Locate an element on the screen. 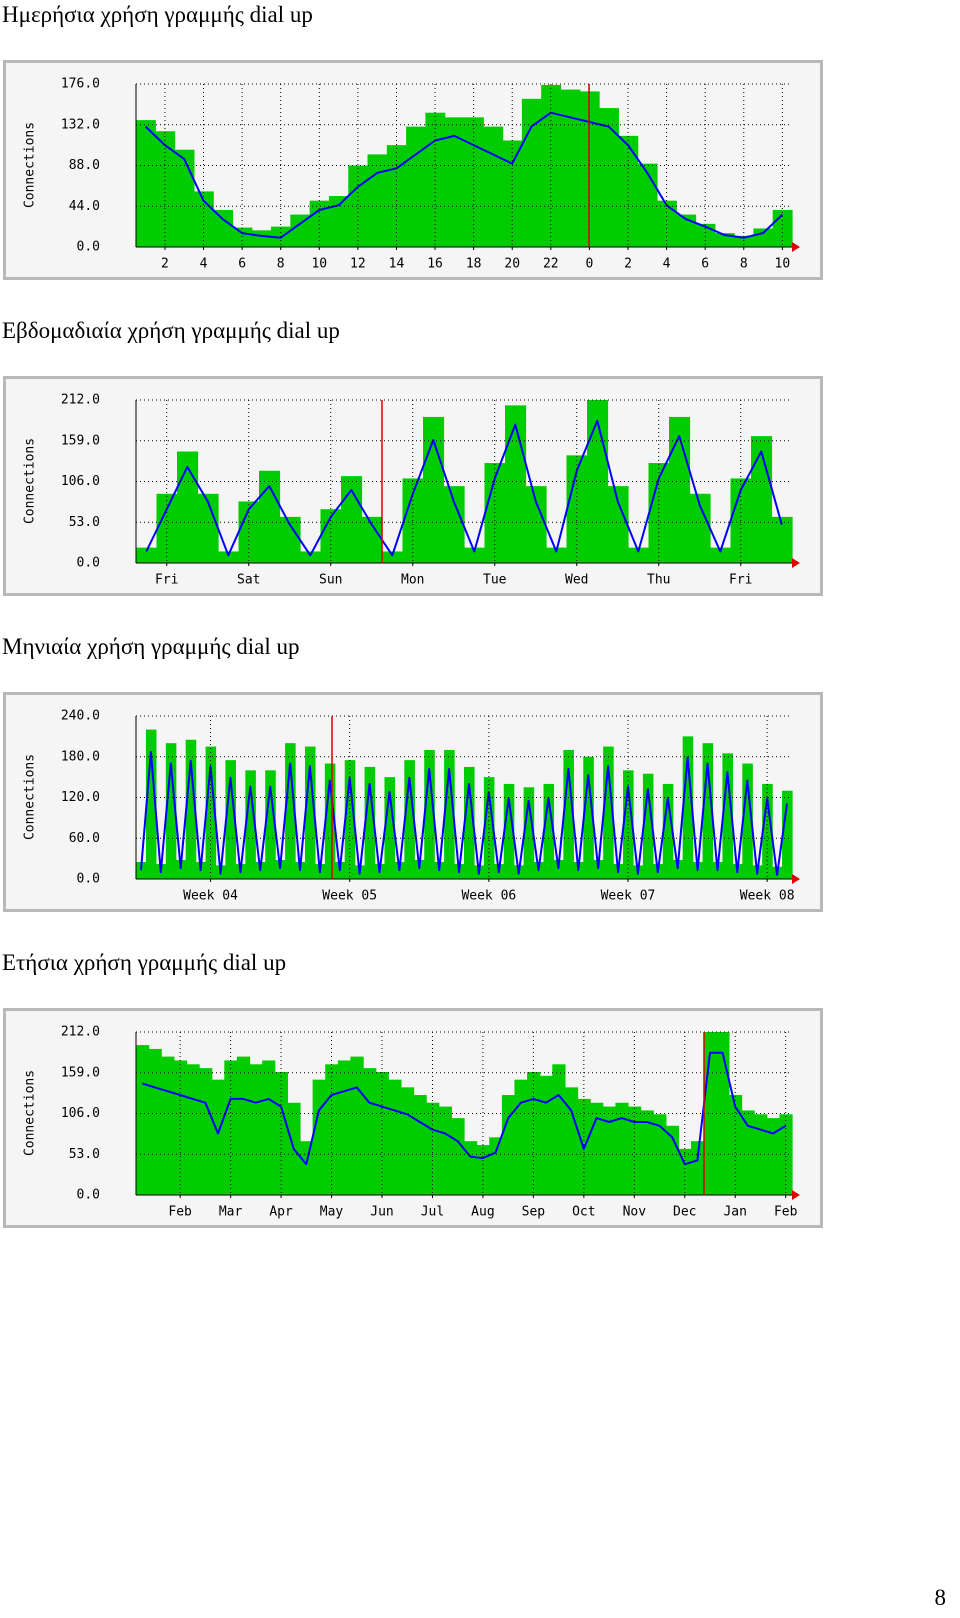 The width and height of the screenshot is (960, 1618). x-tick-label: Jul is located at coordinates (432, 1212).